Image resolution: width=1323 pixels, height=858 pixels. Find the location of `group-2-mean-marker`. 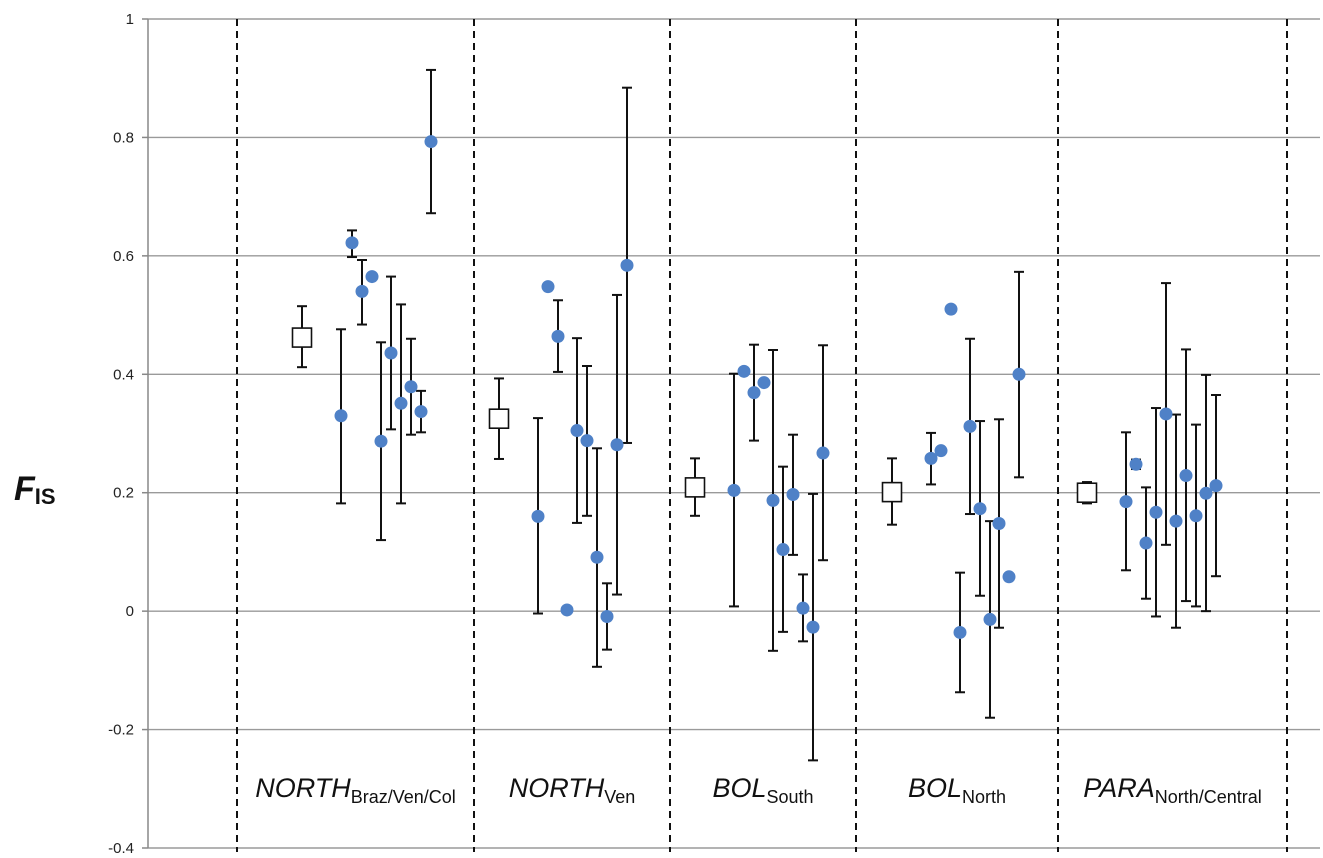

group-2-mean-marker is located at coordinates (695, 487).